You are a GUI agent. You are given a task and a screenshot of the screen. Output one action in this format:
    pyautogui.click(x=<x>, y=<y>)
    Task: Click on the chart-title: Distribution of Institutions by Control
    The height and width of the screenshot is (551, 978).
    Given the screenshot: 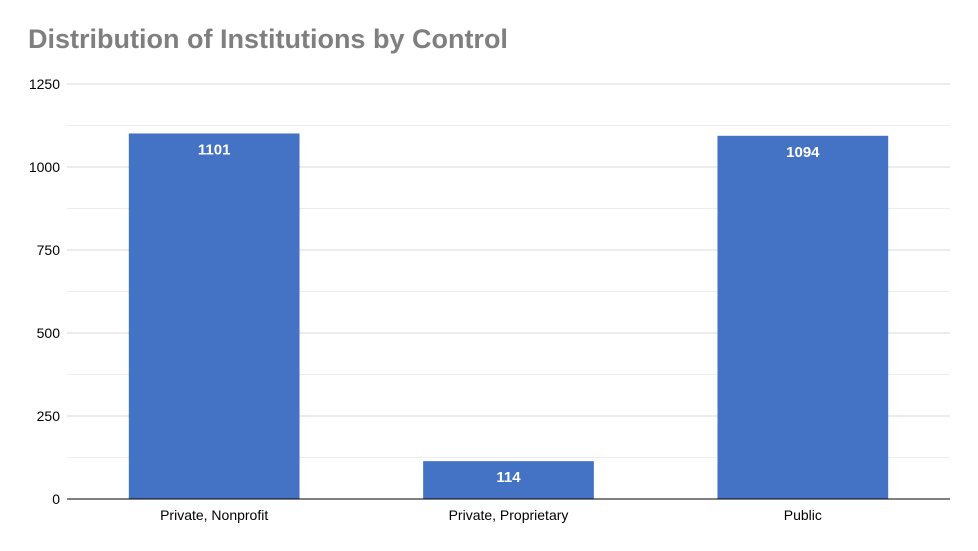 What is the action you would take?
    pyautogui.click(x=268, y=39)
    